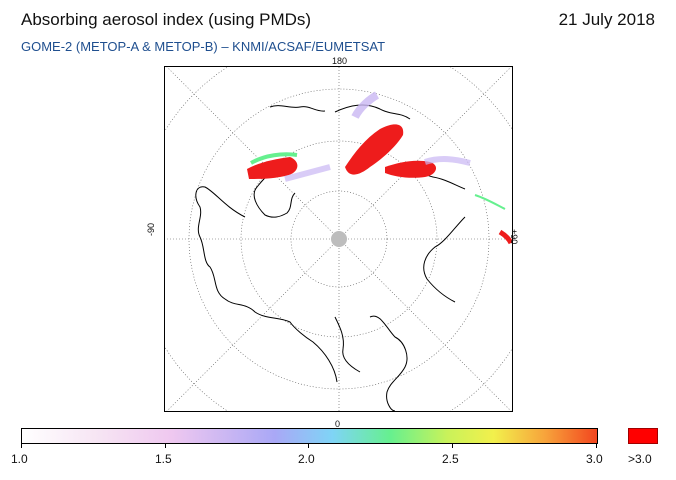 This screenshot has width=676, height=480. What do you see at coordinates (274, 158) in the screenshot?
I see `plume-alaska-edge` at bounding box center [274, 158].